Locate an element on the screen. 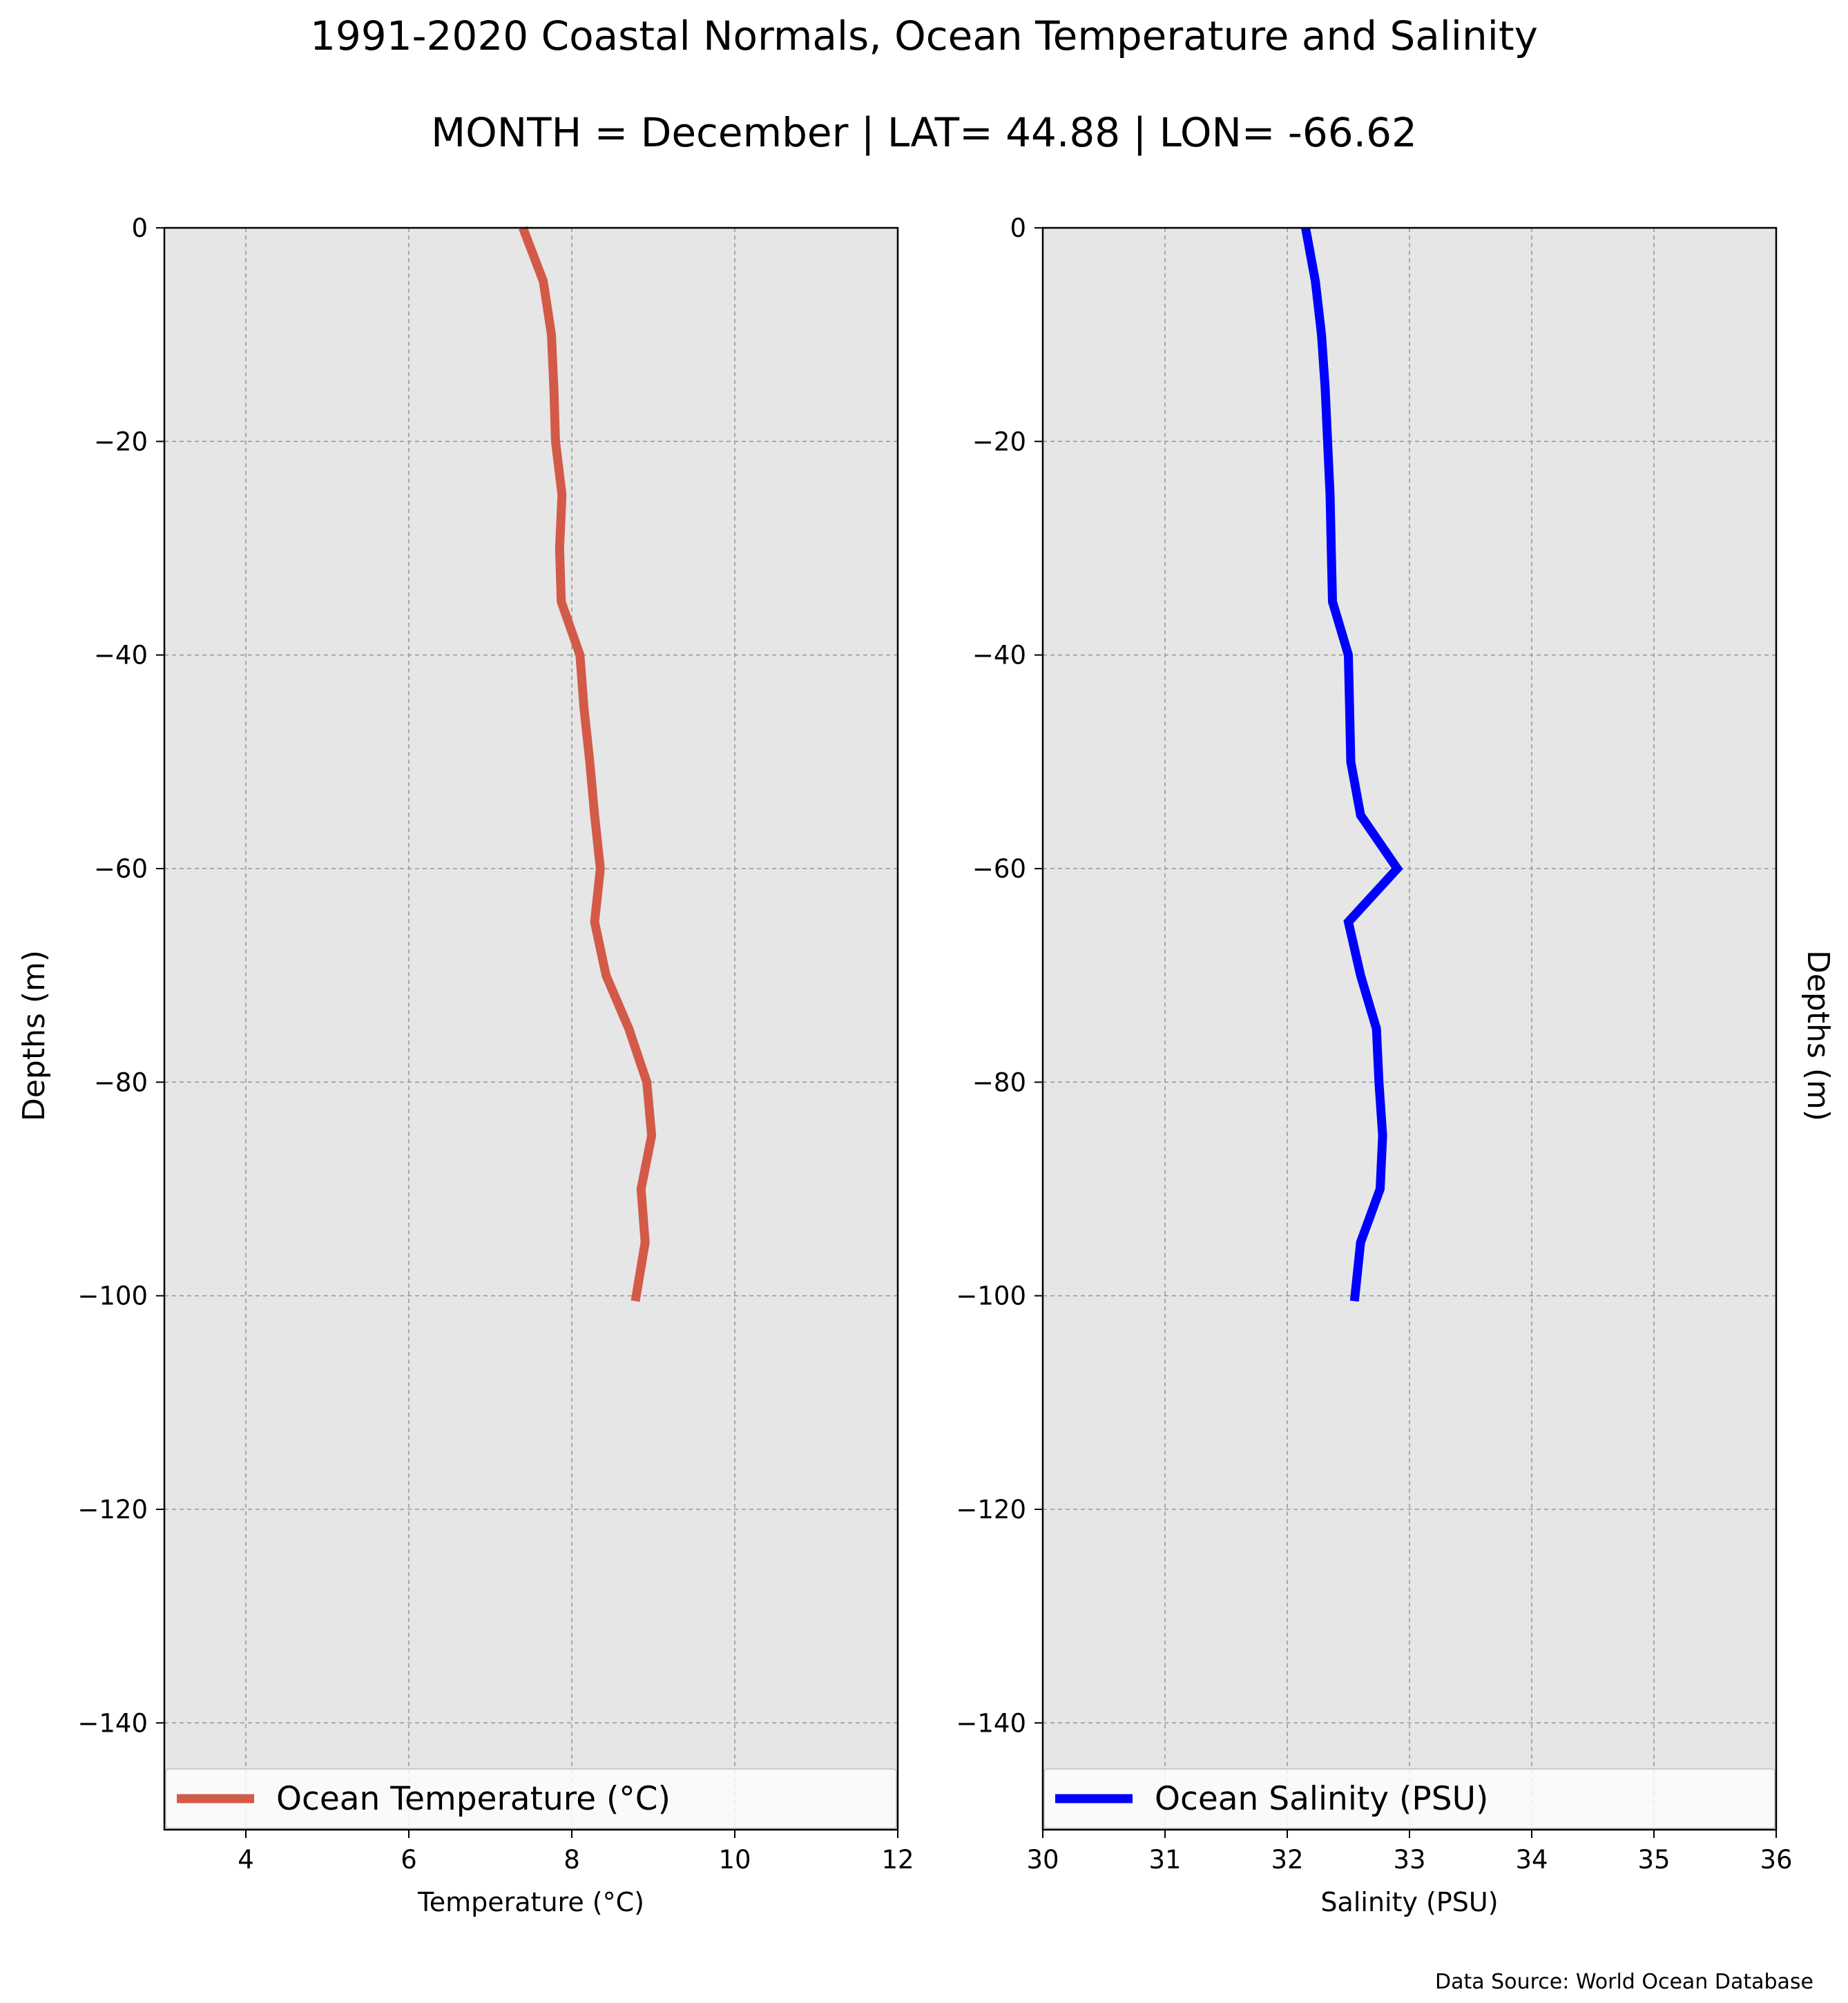 Image resolution: width=1848 pixels, height=2003 pixels. x-tick-label: 12 is located at coordinates (897, 1860).